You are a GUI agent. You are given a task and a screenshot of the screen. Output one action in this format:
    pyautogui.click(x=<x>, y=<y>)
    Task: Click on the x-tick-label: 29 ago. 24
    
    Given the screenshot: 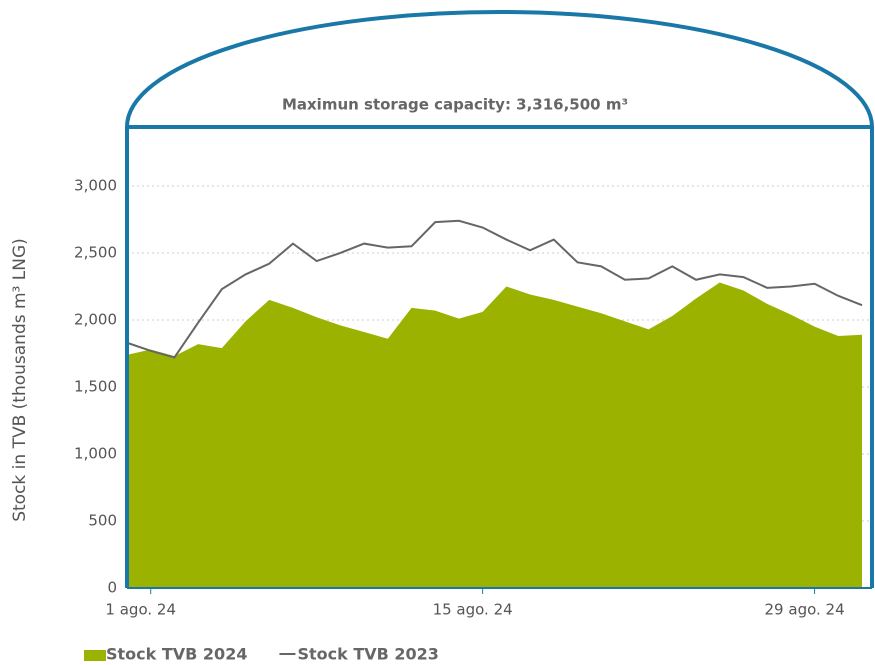 What is the action you would take?
    pyautogui.click(x=805, y=610)
    